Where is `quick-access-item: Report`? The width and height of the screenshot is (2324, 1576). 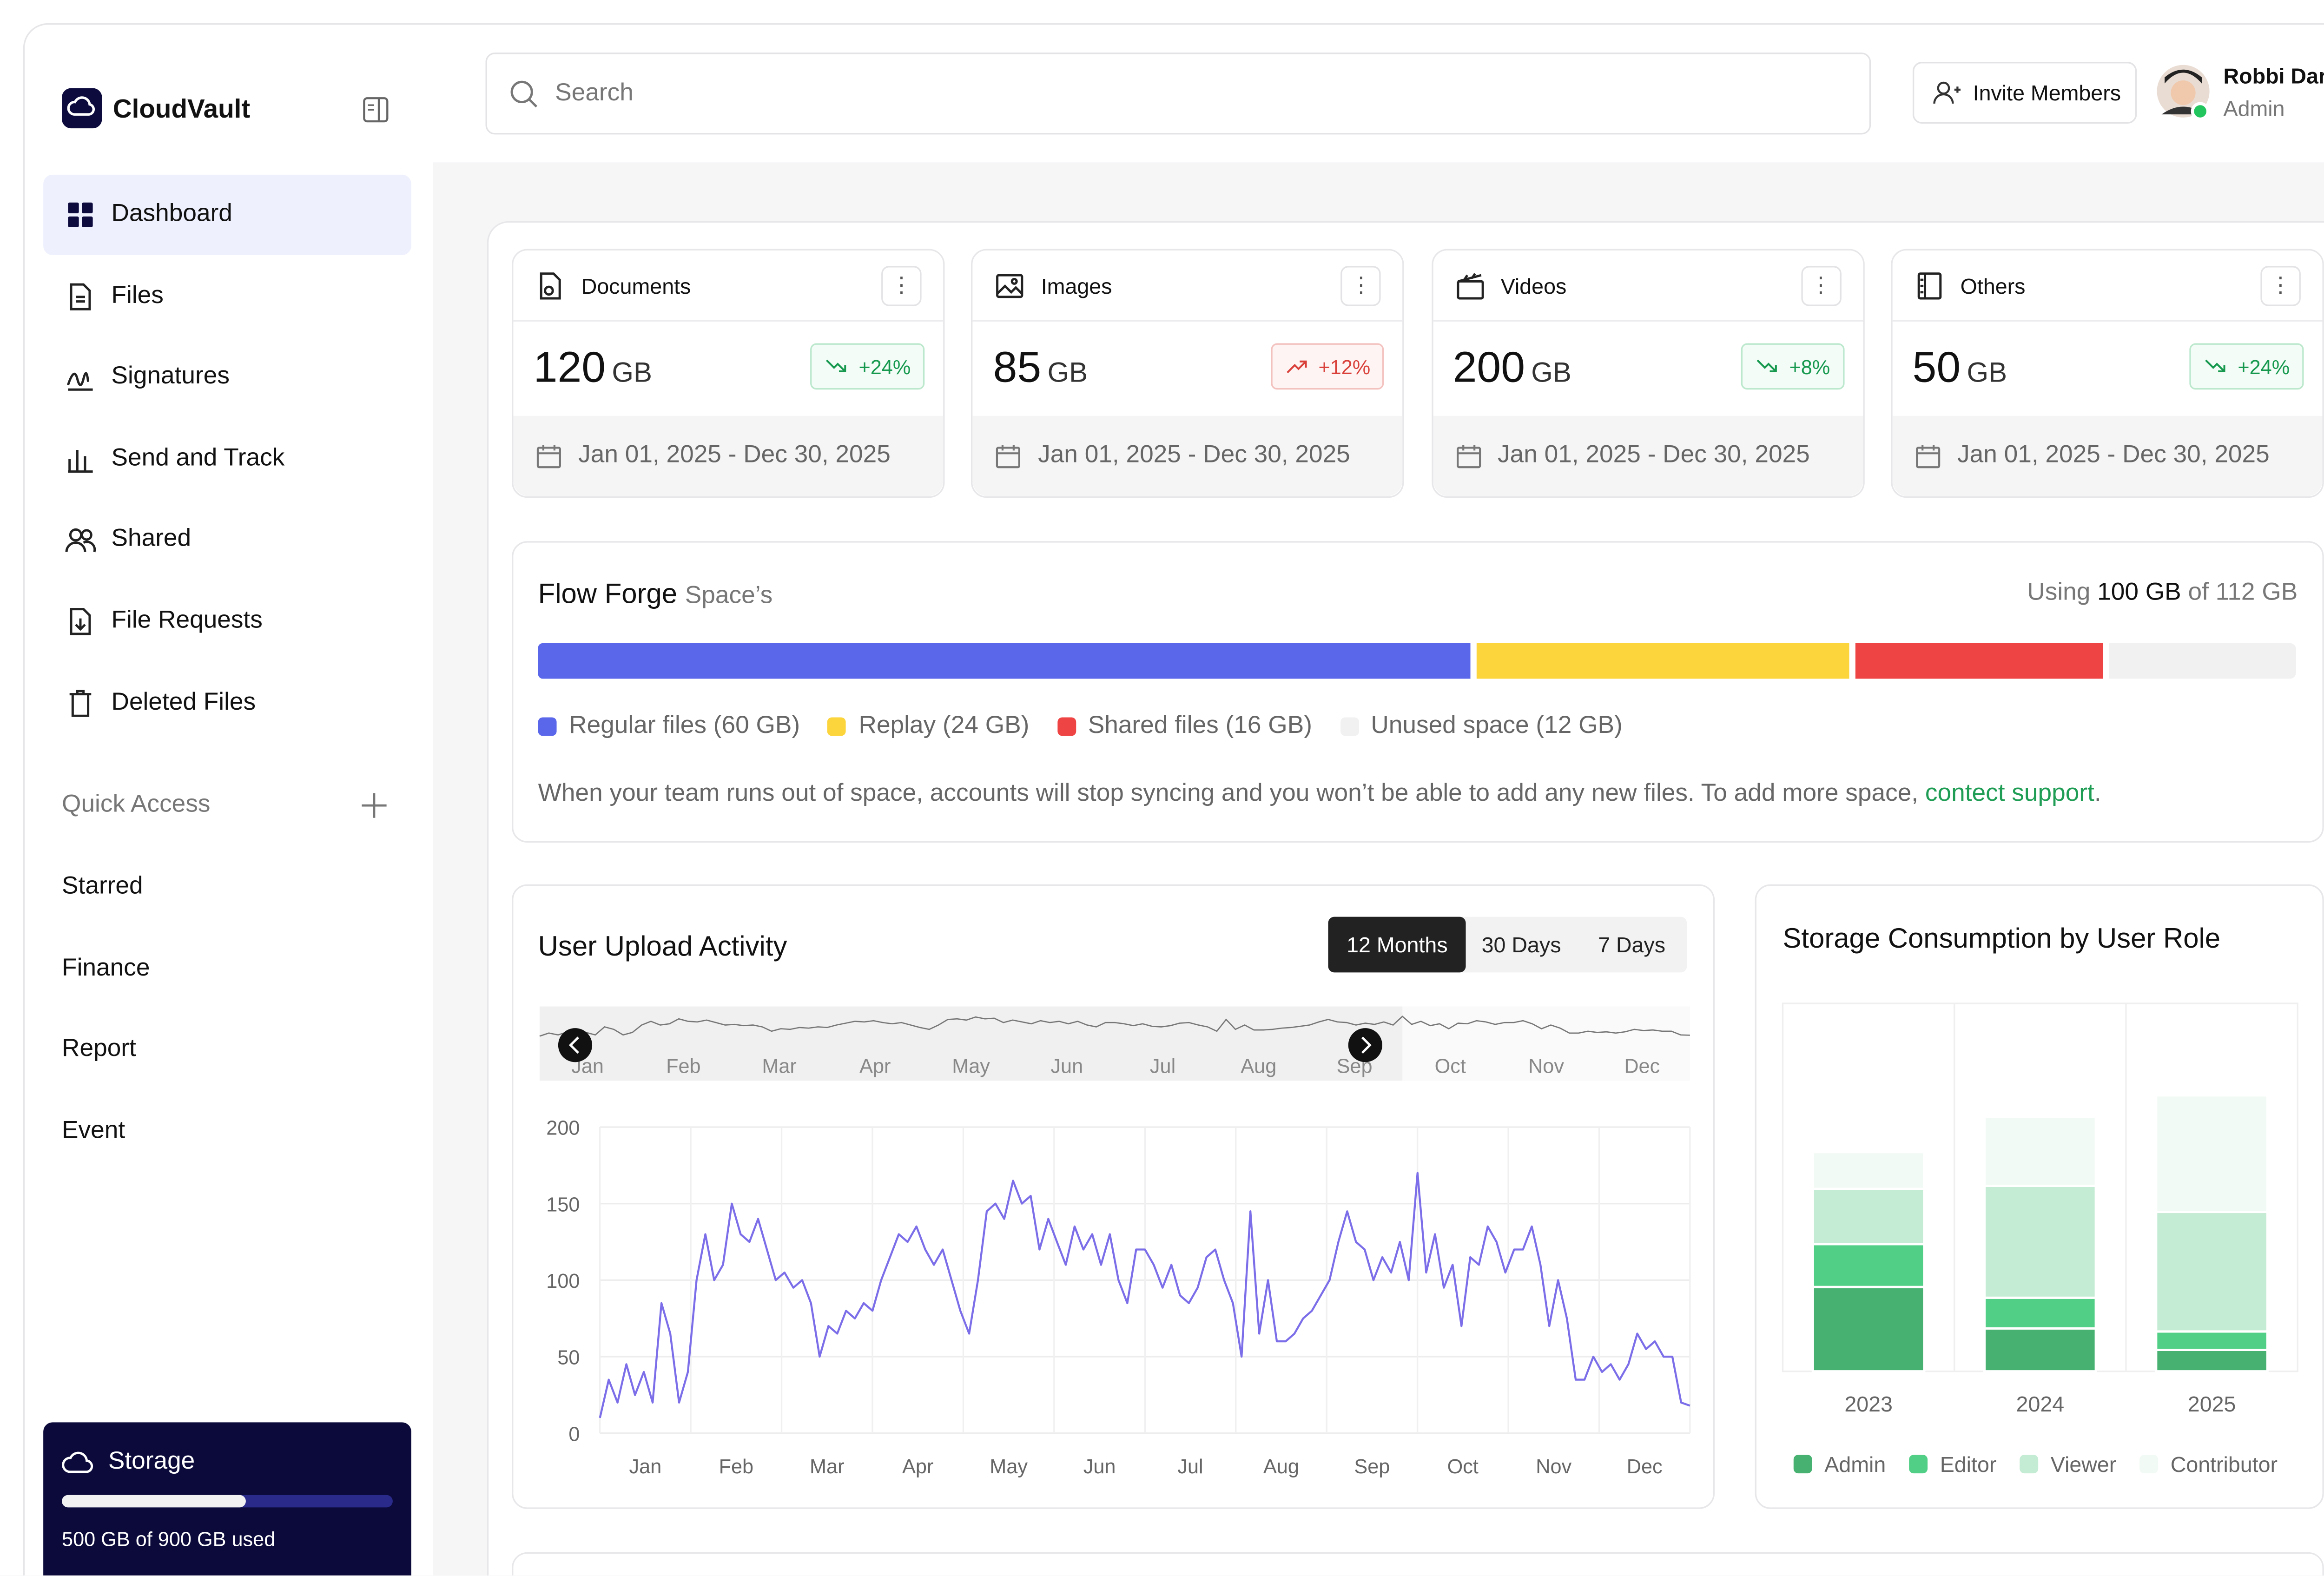 quick-access-item: Report is located at coordinates (99, 1049).